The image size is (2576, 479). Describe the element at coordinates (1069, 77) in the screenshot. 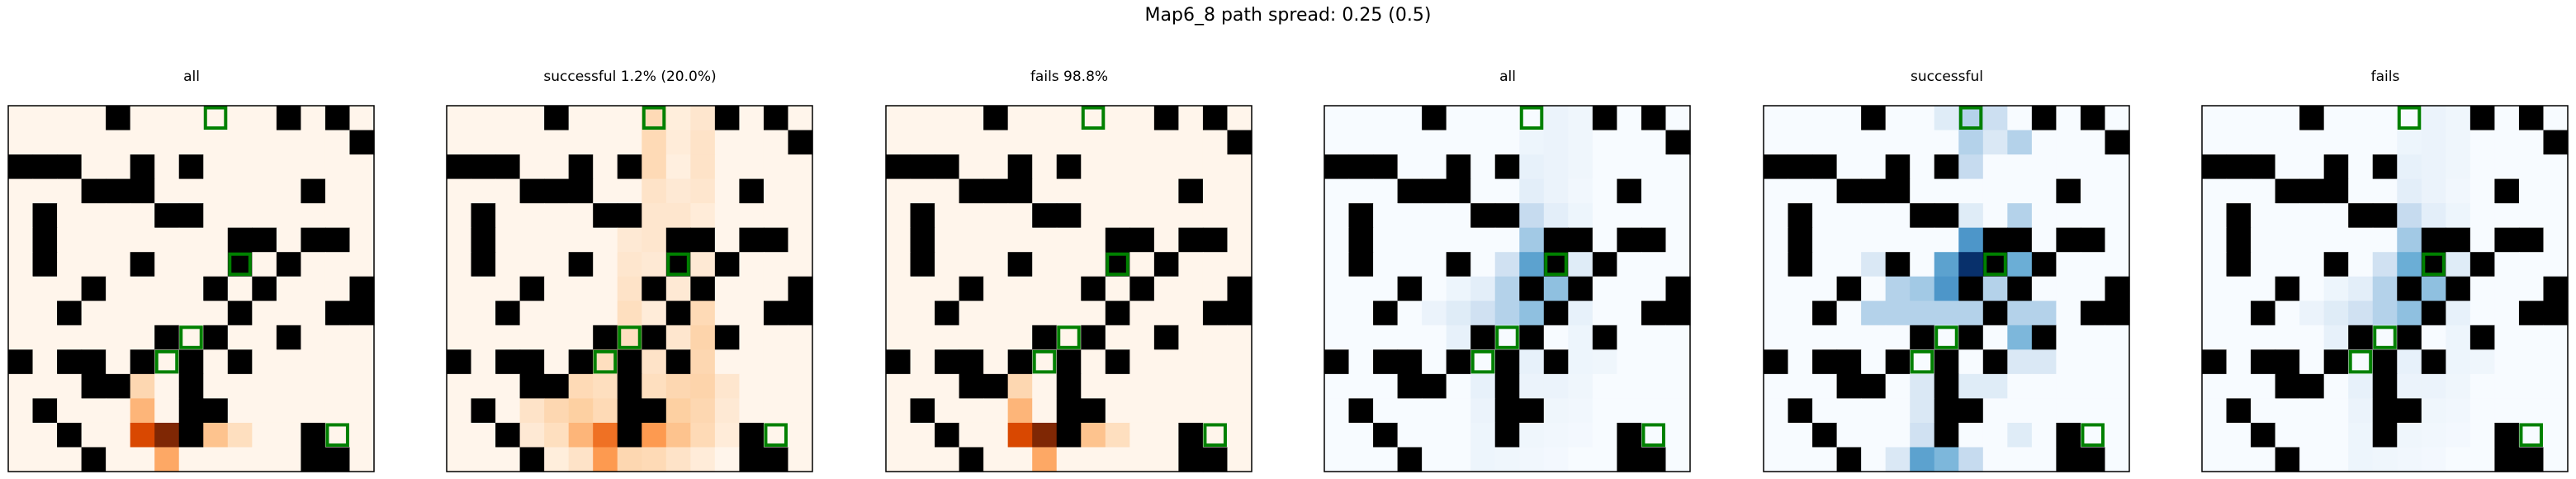

I see `panel-title: fails 98.8%` at that location.